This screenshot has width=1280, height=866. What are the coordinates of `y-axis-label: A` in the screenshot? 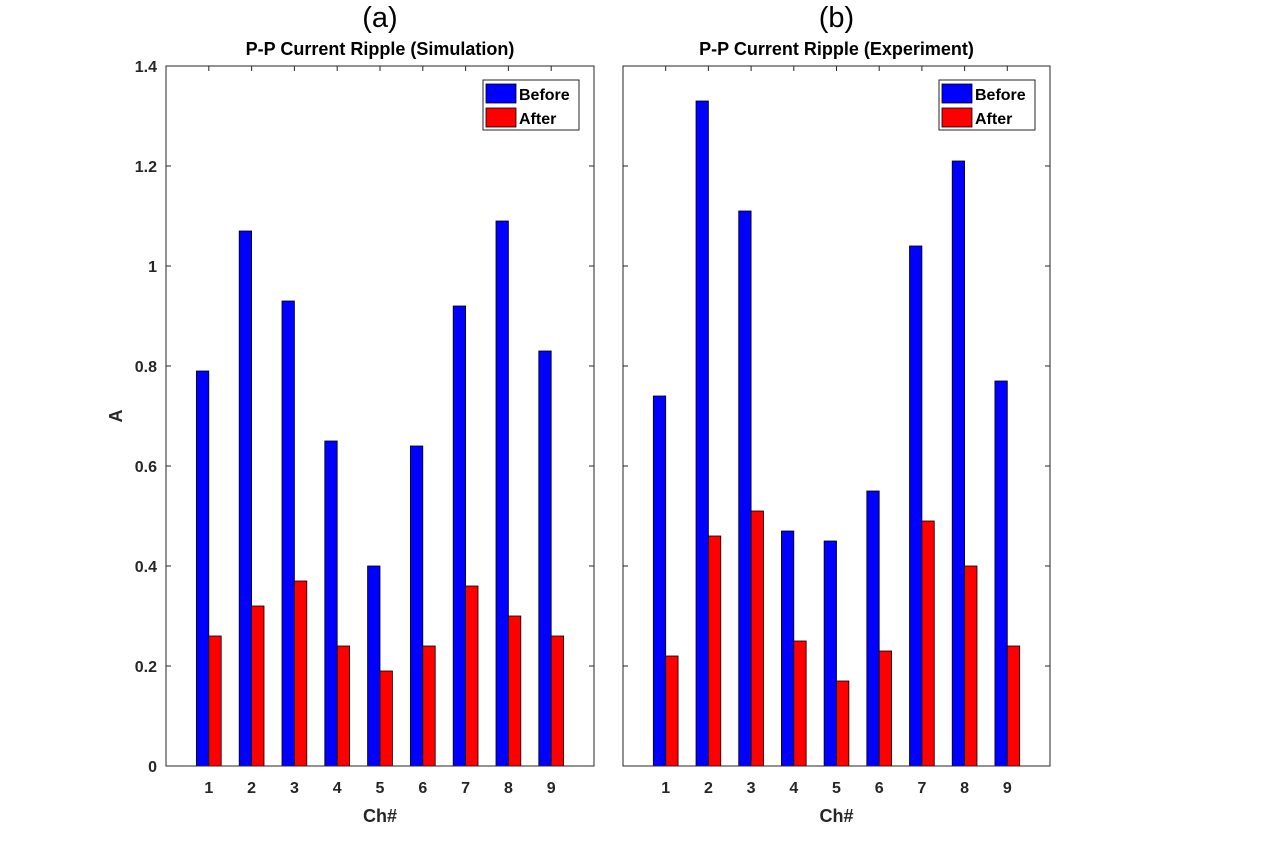 It's located at (116, 416).